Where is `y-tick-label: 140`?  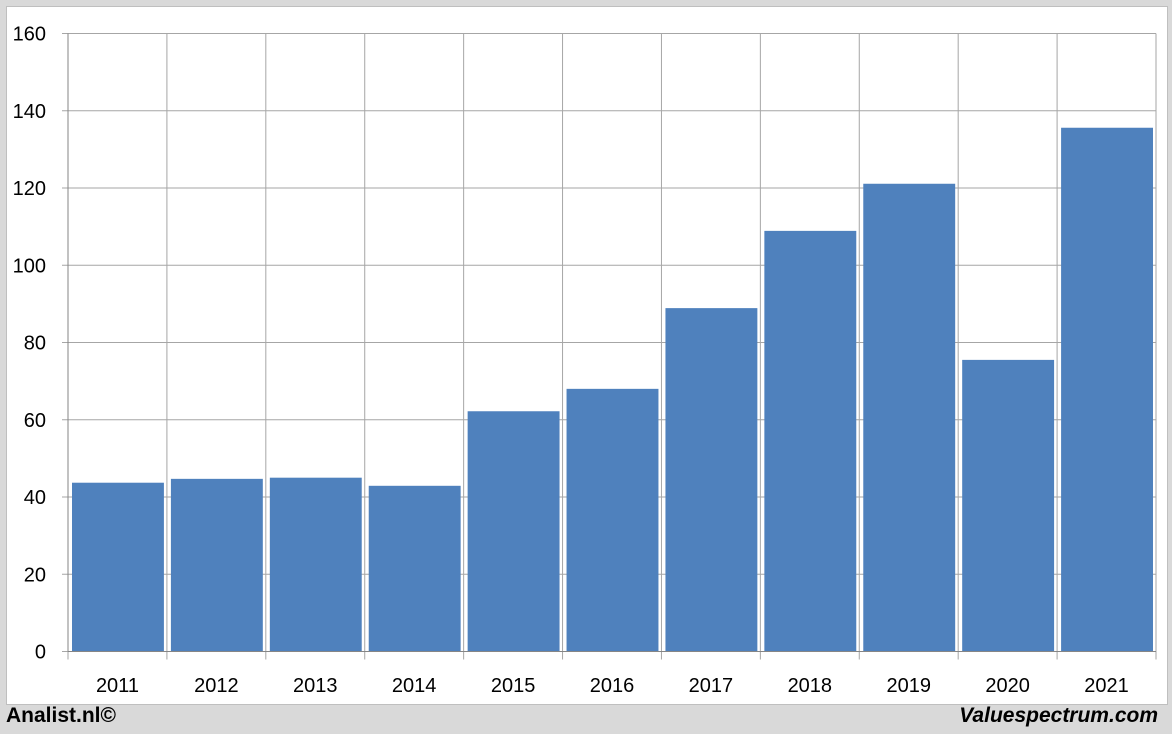
y-tick-label: 140 is located at coordinates (29, 112).